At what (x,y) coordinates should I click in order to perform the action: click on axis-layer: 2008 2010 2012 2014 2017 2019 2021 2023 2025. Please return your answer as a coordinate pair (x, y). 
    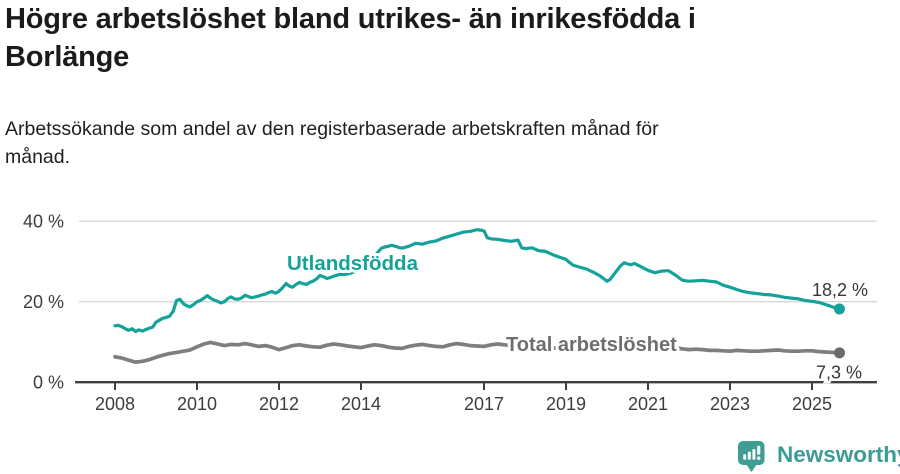
    Looking at the image, I should click on (476, 397).